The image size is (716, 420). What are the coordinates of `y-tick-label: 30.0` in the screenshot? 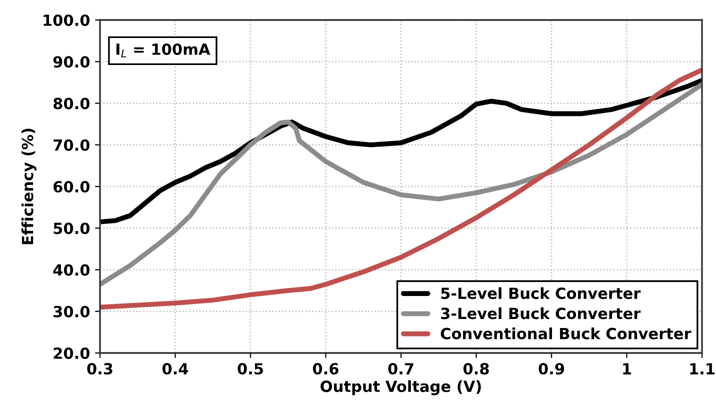 It's located at (72, 312).